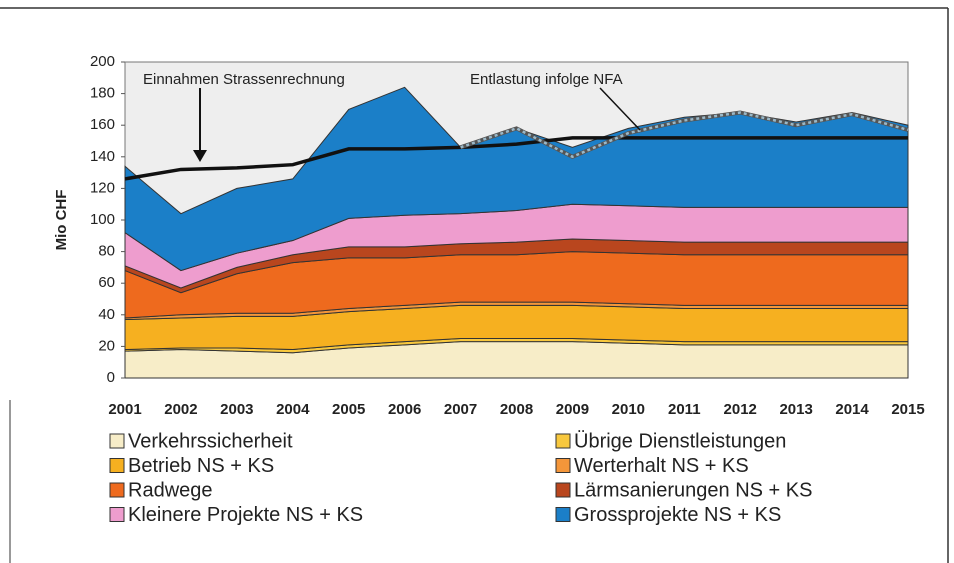  Describe the element at coordinates (102, 61) in the screenshot. I see `y-tick-label: 200` at that location.